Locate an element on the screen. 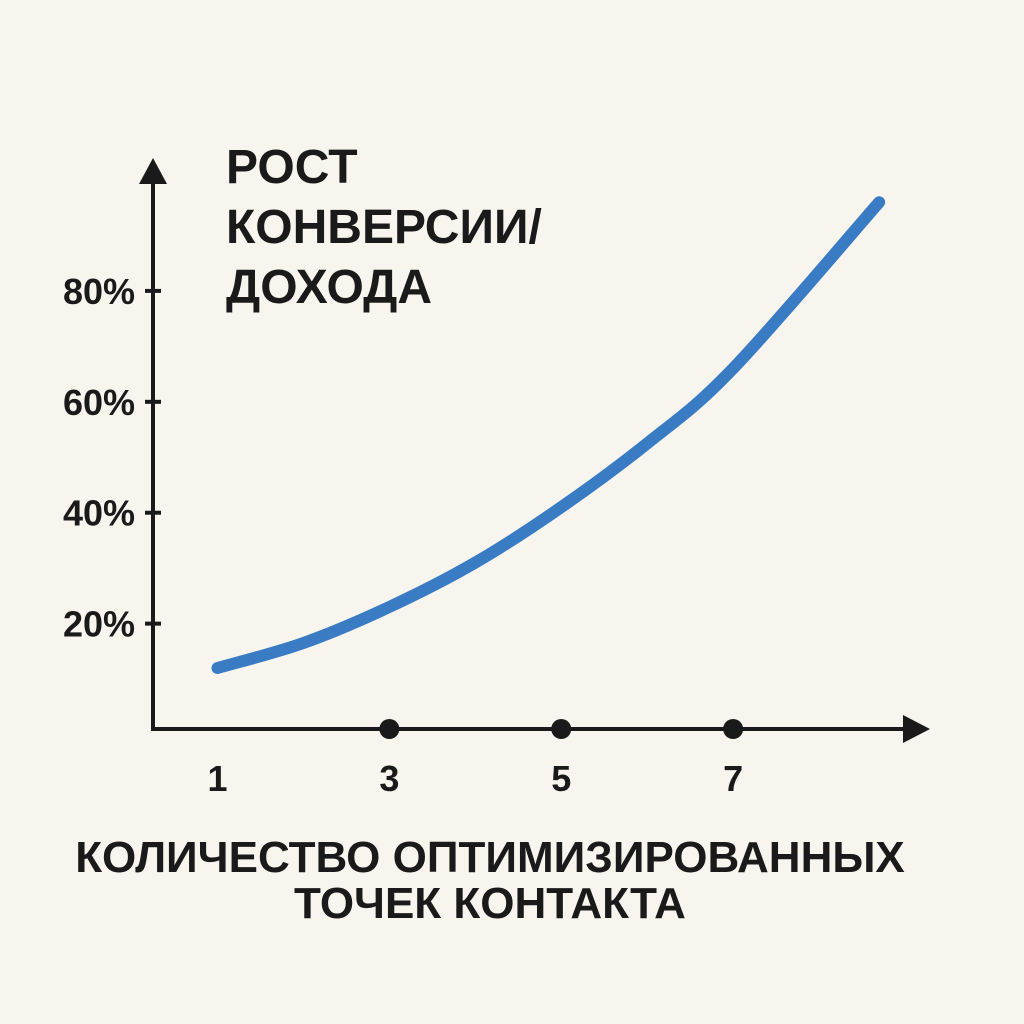 Image resolution: width=1024 pixels, height=1024 pixels. y-tick-label: 60% is located at coordinates (99, 402).